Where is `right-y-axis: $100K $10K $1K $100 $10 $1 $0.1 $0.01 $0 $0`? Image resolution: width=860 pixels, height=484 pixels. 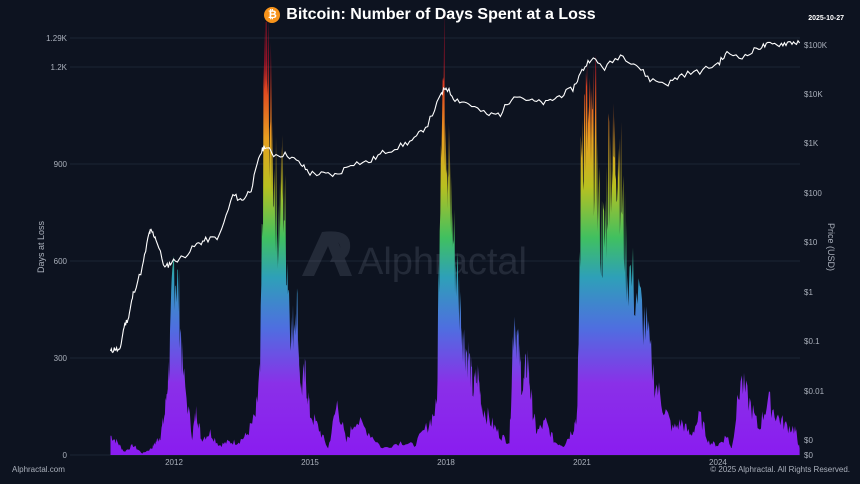 right-y-axis: $100K $10K $1K $100 $10 $1 $0.1 $0.01 $0 $0 is located at coordinates (816, 250).